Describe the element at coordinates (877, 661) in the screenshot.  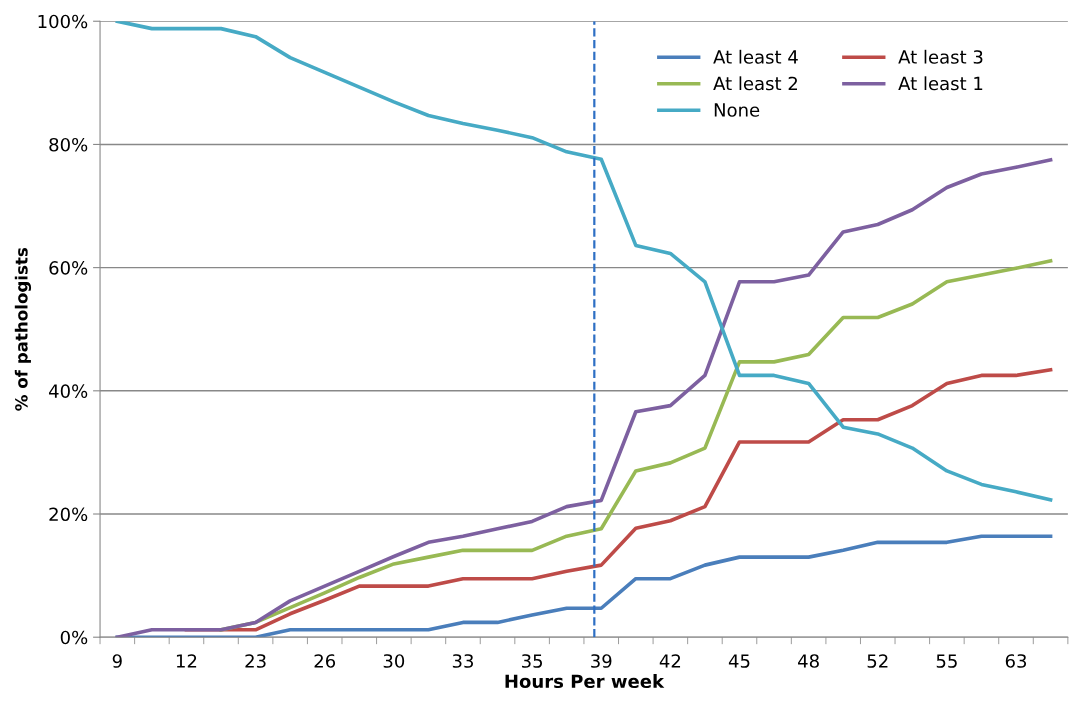
I see `x-tick-label: 52` at that location.